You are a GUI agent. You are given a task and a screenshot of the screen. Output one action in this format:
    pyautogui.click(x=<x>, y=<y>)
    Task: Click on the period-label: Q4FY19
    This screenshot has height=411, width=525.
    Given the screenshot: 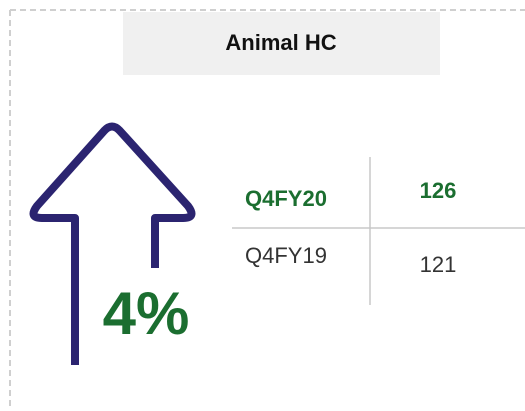 What is the action you would take?
    pyautogui.click(x=286, y=255)
    